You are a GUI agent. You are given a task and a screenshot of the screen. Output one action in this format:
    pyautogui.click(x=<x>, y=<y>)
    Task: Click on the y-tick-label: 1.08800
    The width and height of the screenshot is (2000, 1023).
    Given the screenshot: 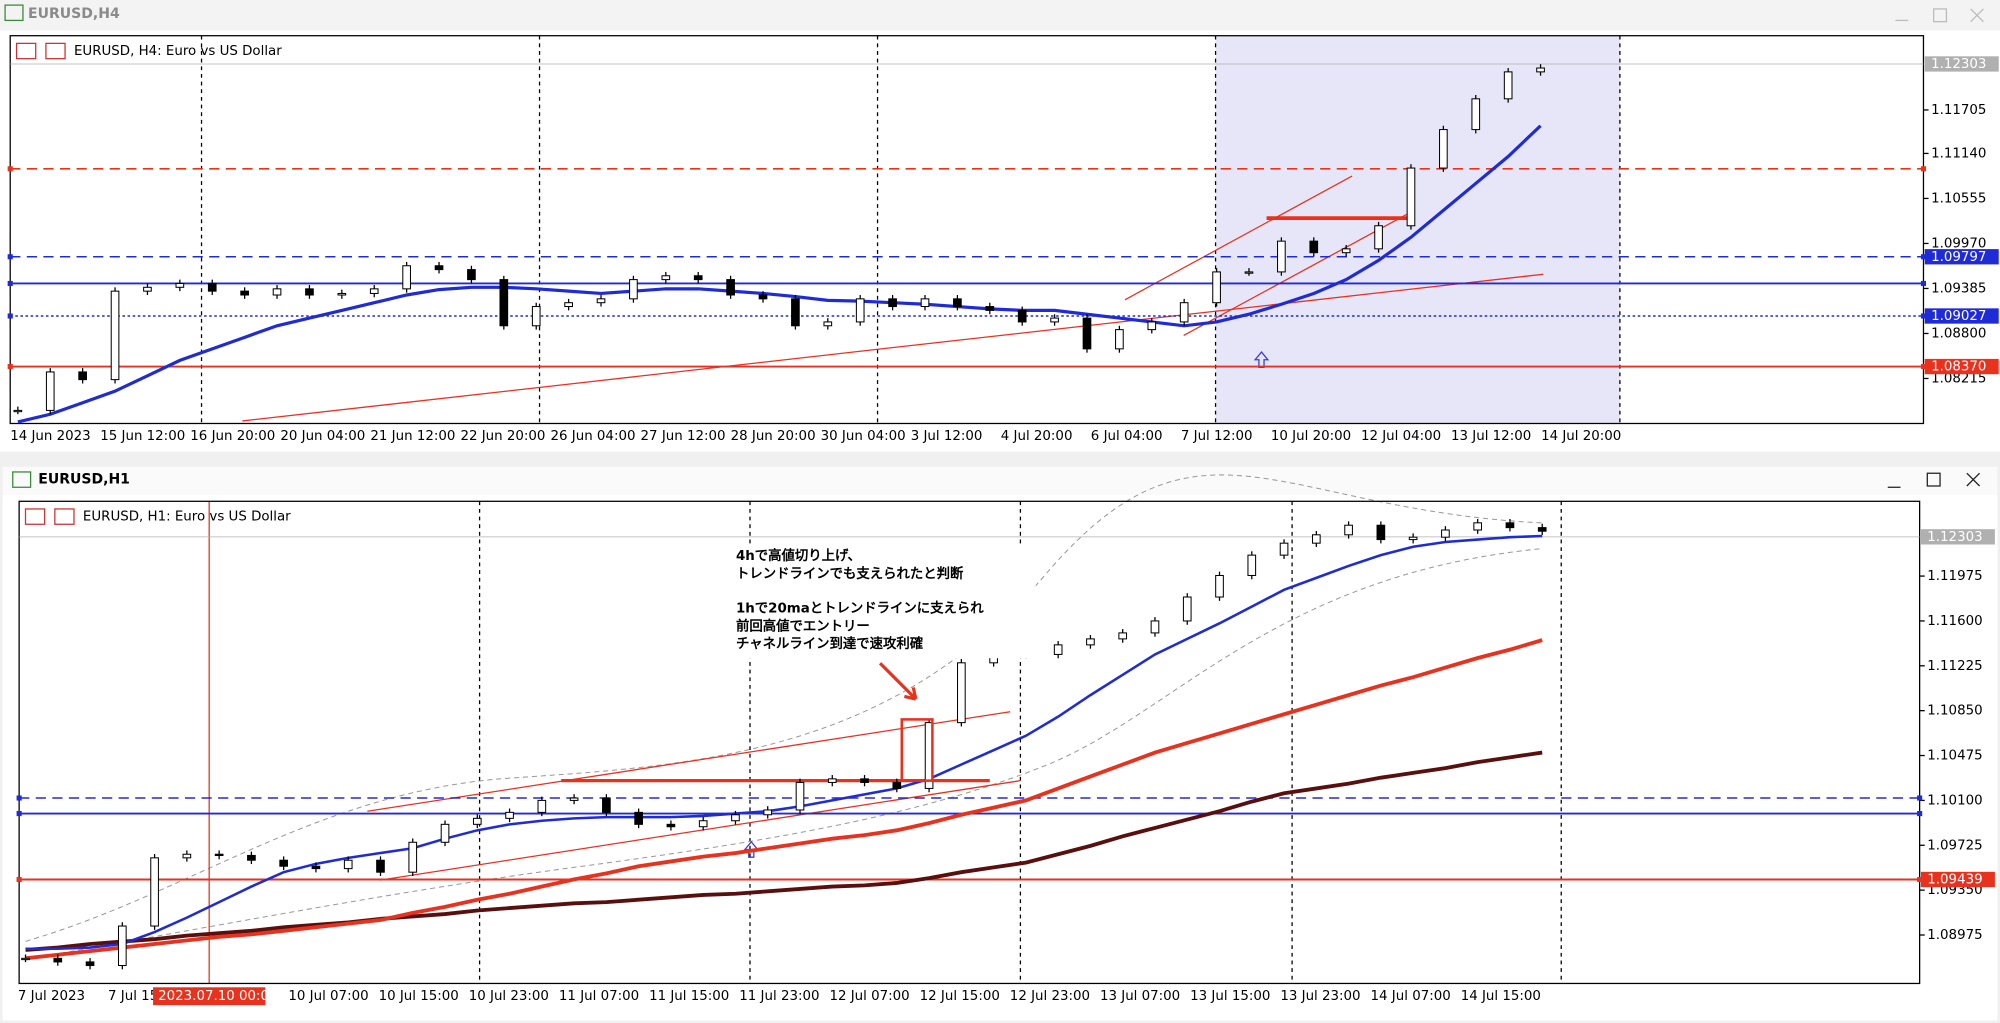 What is the action you would take?
    pyautogui.click(x=1958, y=333)
    